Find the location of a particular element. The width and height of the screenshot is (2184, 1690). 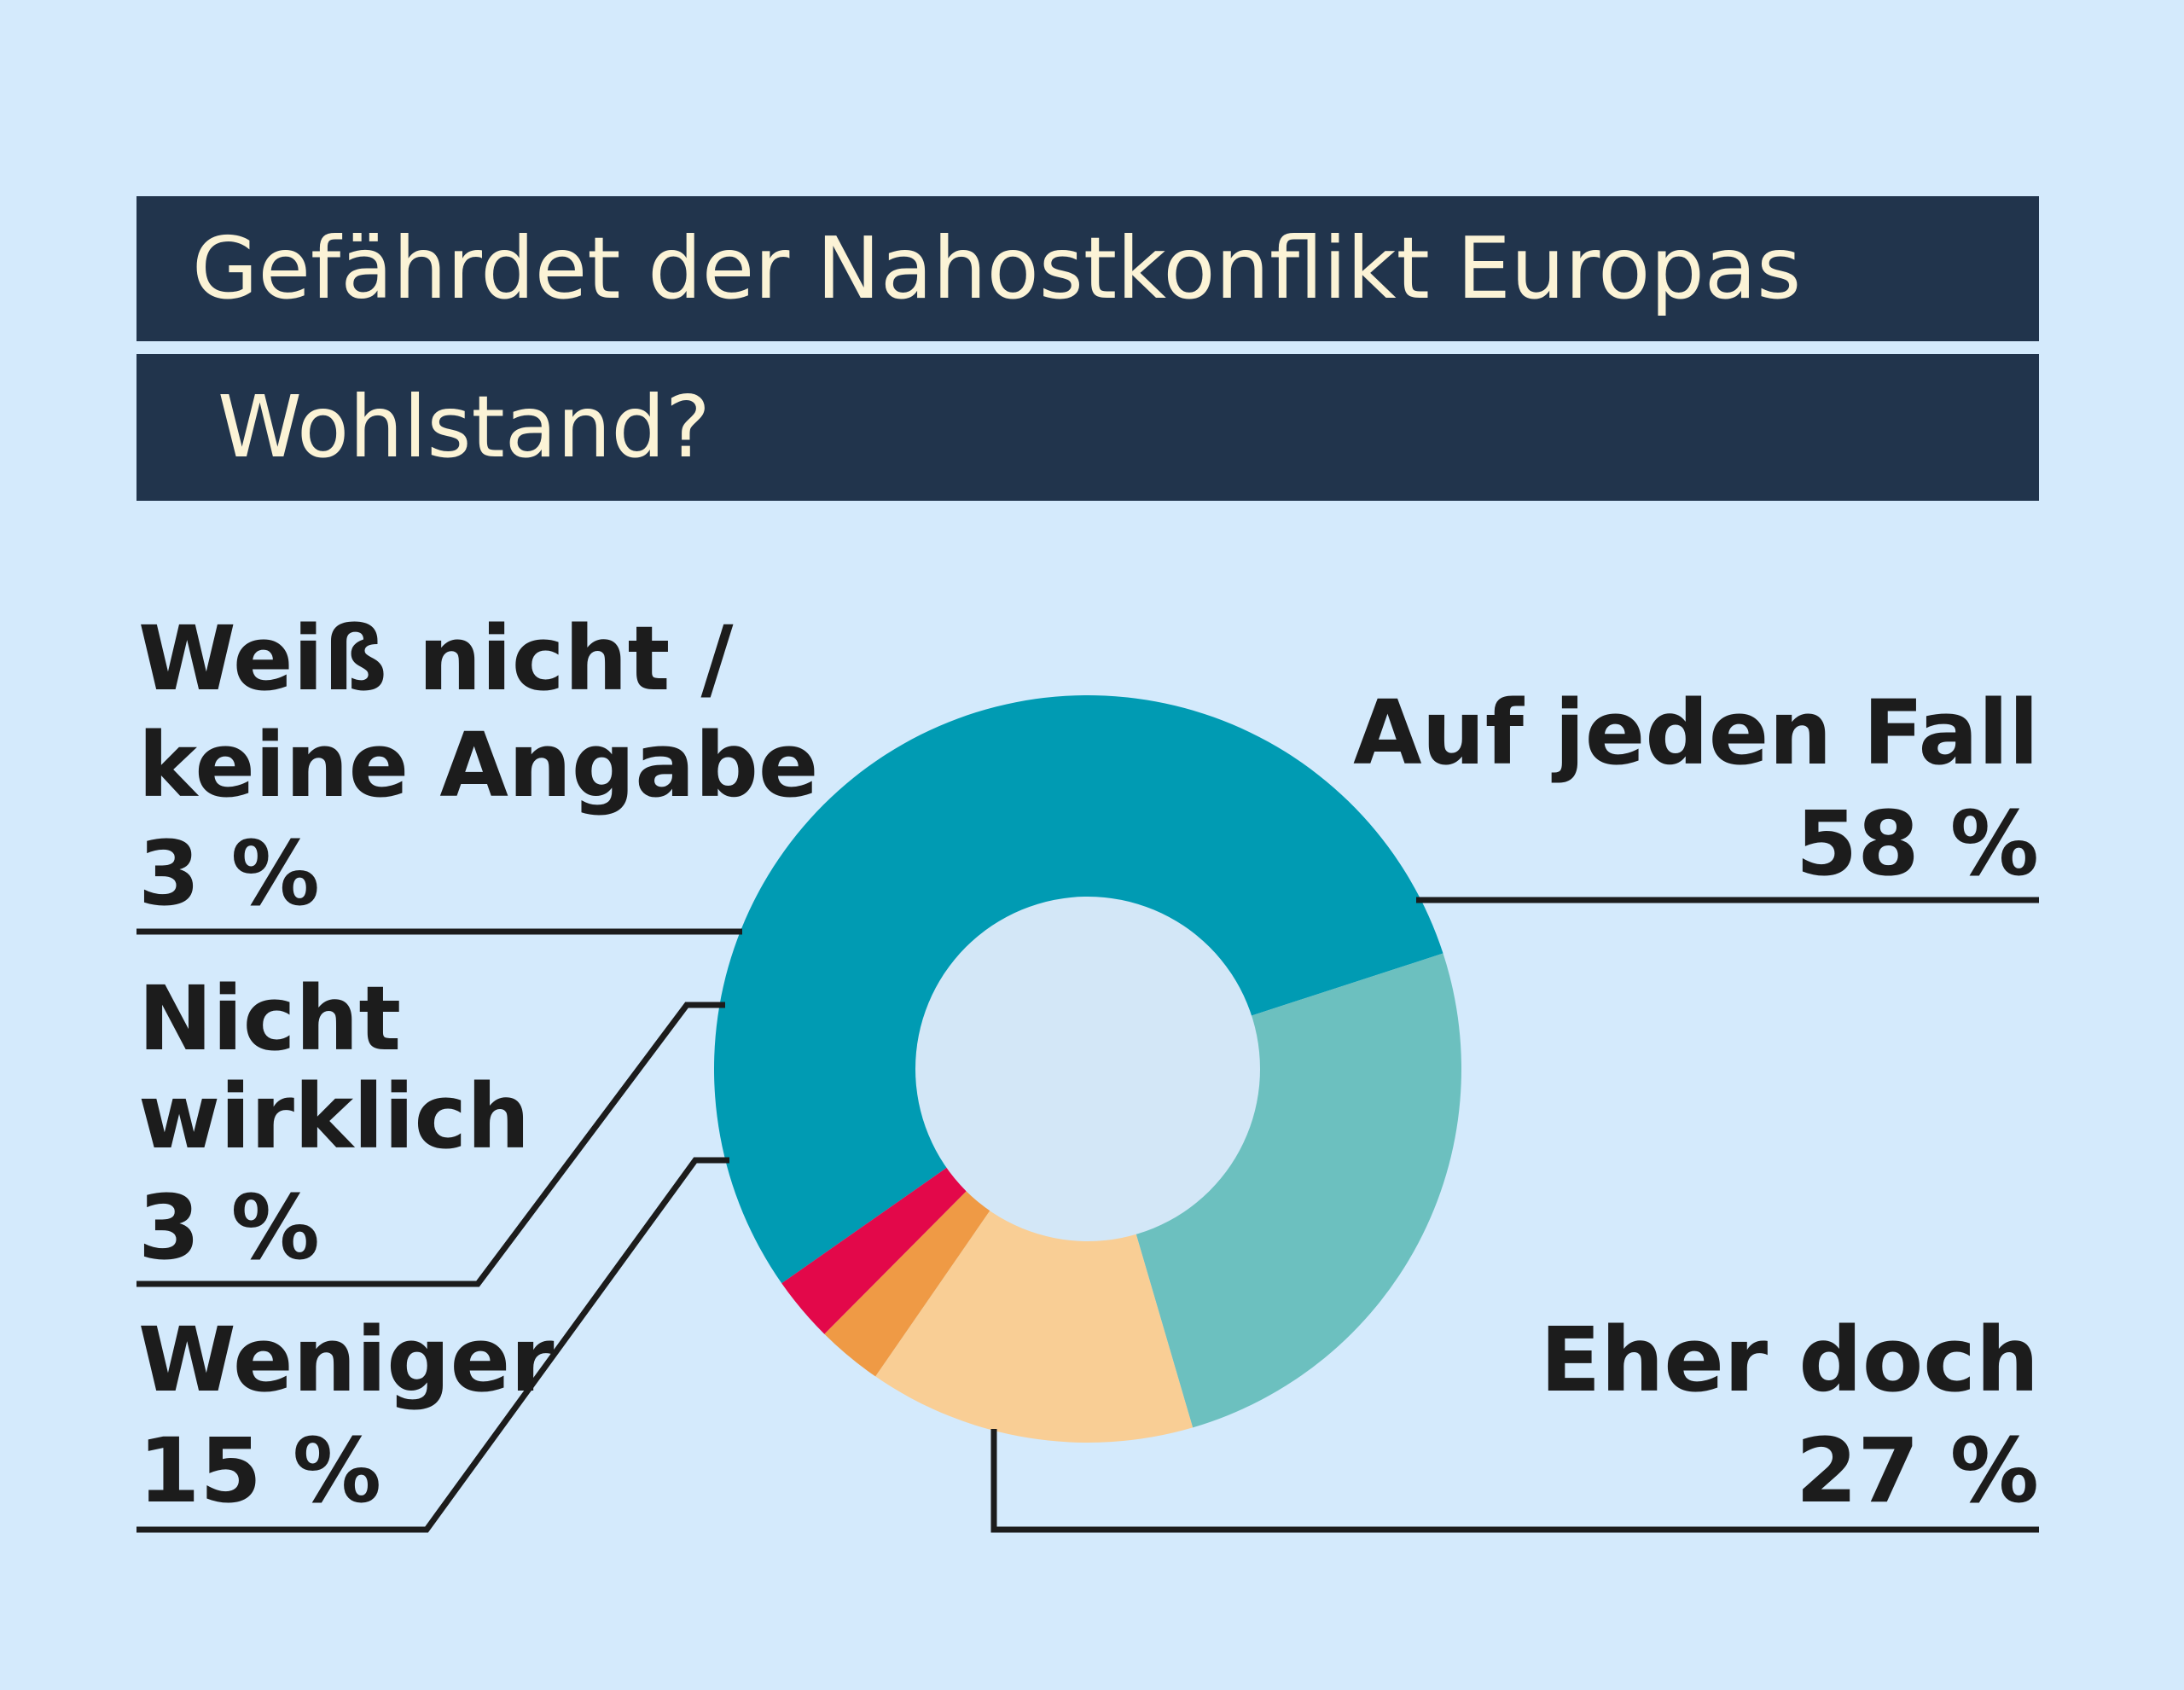

title-bar-line-2: Wohlstand? is located at coordinates (1088, 427).